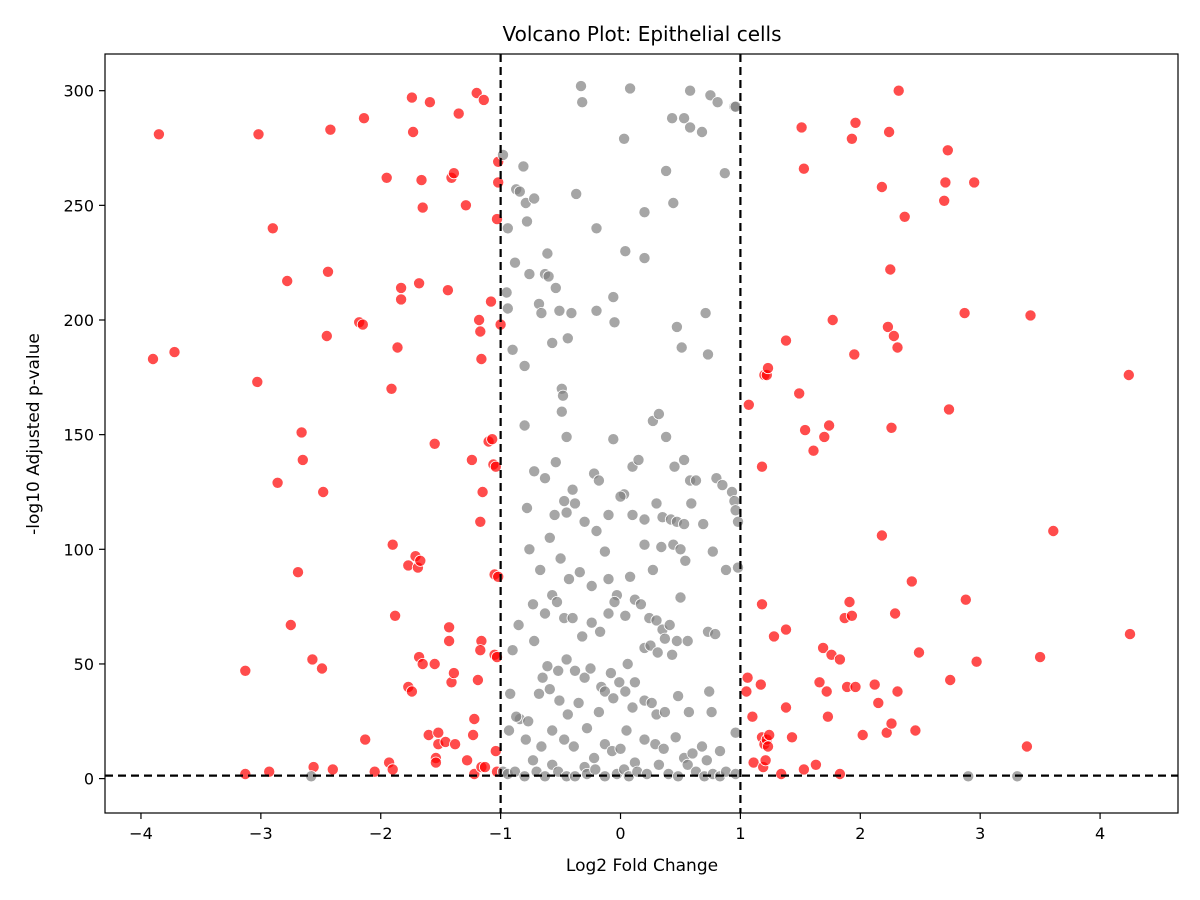 The image size is (1200, 900). What do you see at coordinates (89, 779) in the screenshot?
I see `y-tick-label: 0` at bounding box center [89, 779].